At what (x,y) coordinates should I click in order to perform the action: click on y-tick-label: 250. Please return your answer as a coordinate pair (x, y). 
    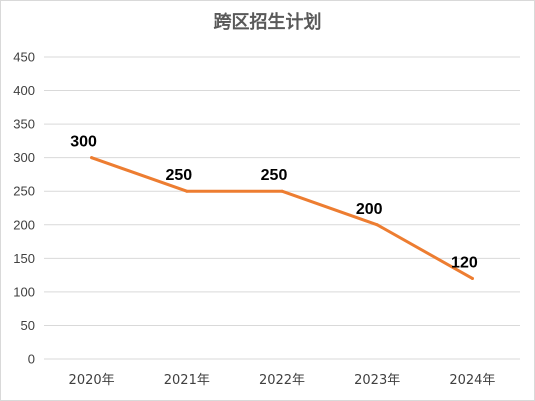
    Looking at the image, I should click on (24, 191).